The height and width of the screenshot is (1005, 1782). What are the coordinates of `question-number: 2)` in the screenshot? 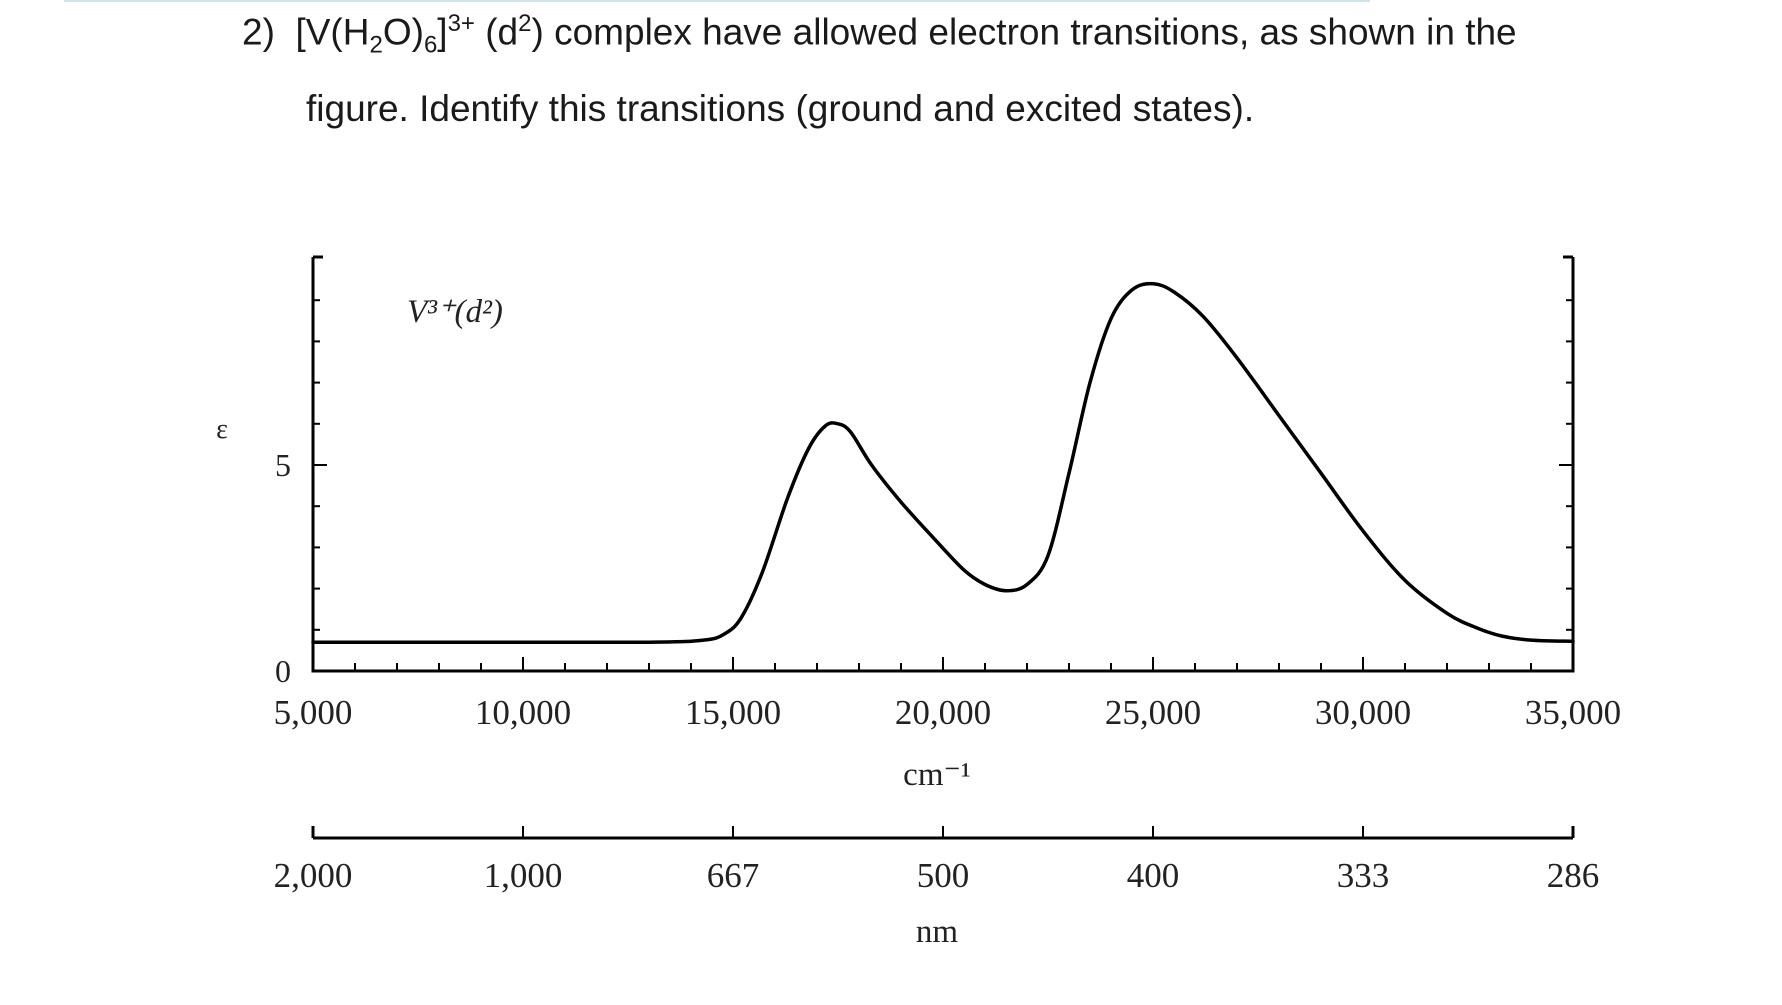 It's located at (258, 32).